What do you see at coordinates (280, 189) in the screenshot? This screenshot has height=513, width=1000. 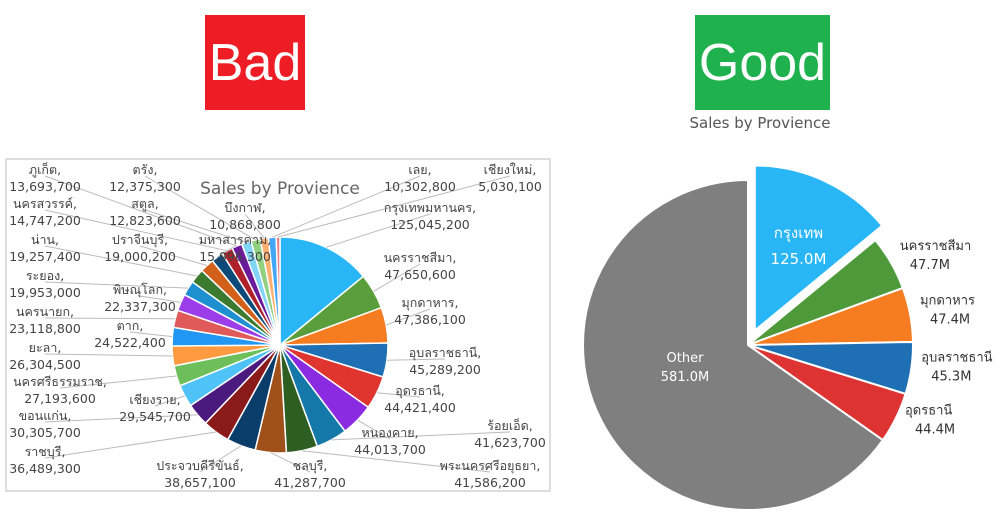 I see `bad-chart-title: Sales by Provience` at bounding box center [280, 189].